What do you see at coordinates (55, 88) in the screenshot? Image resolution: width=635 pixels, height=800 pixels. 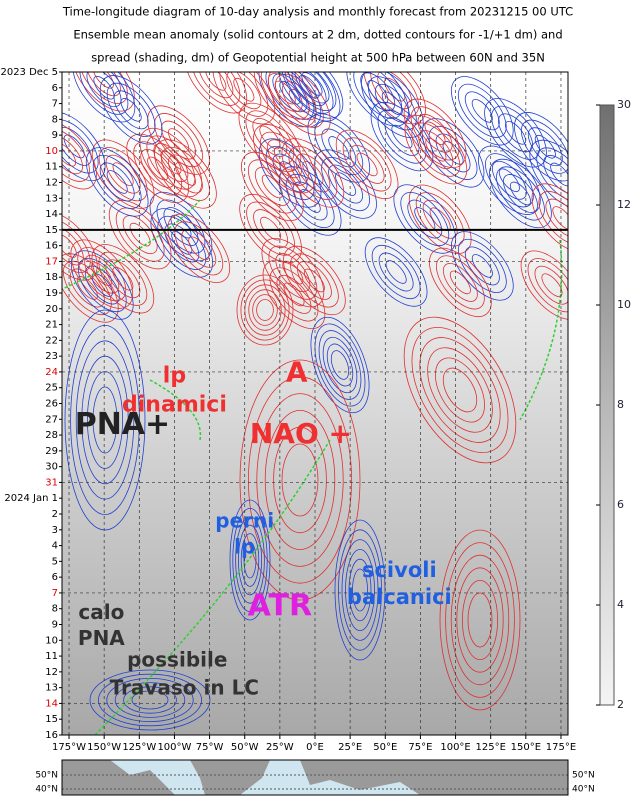 I see `date-label: 6` at bounding box center [55, 88].